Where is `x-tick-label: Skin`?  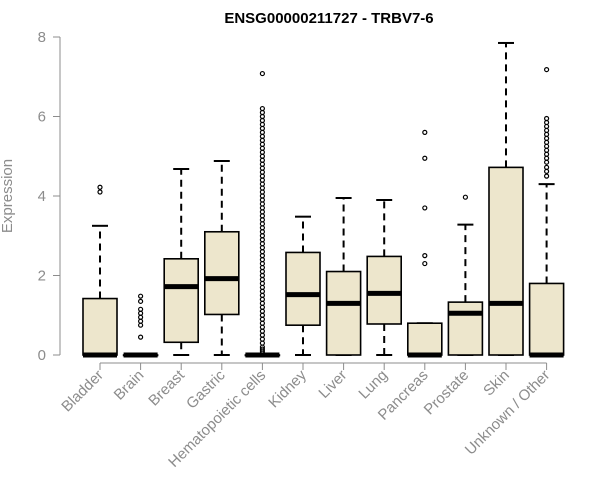 x-tick-label: Skin is located at coordinates (496, 383).